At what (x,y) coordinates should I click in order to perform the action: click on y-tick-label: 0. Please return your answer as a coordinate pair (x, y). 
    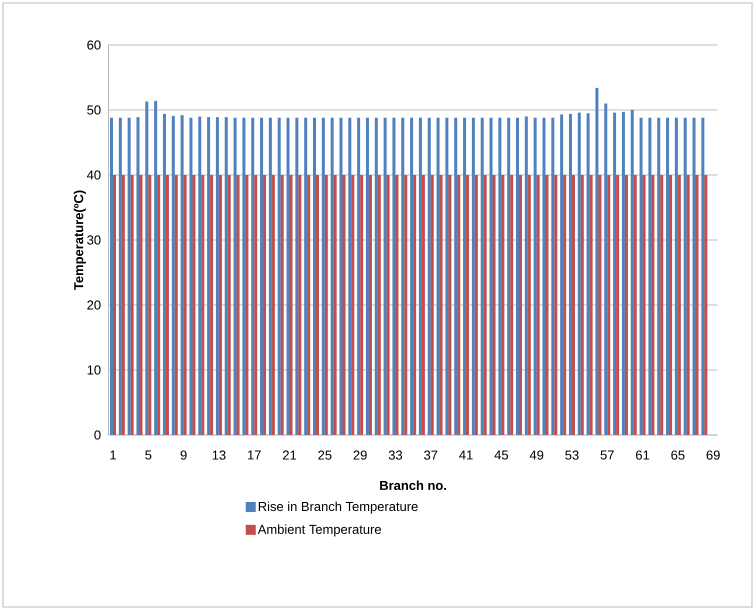
    Looking at the image, I should click on (97, 435).